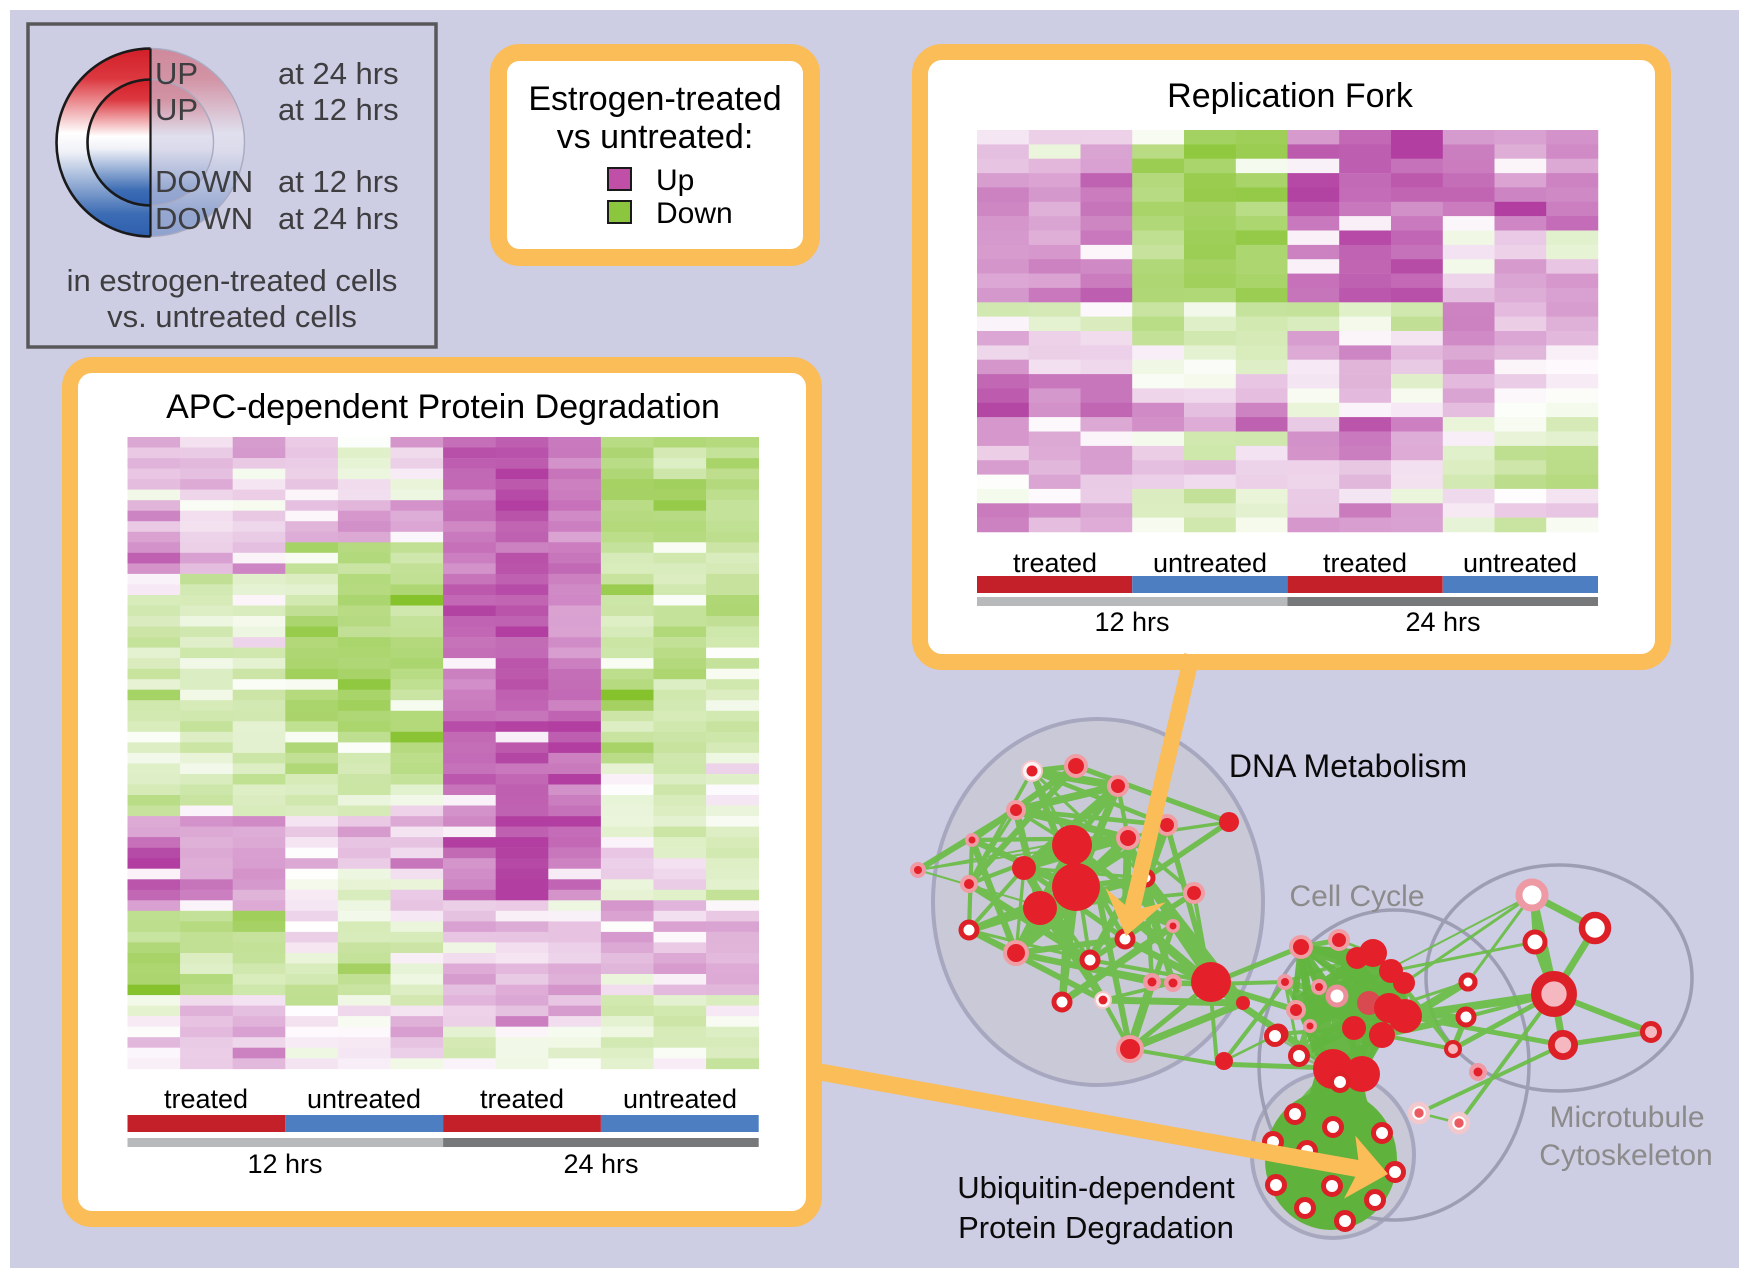  Describe the element at coordinates (675, 180) in the screenshot. I see `svg-text: Up` at that location.